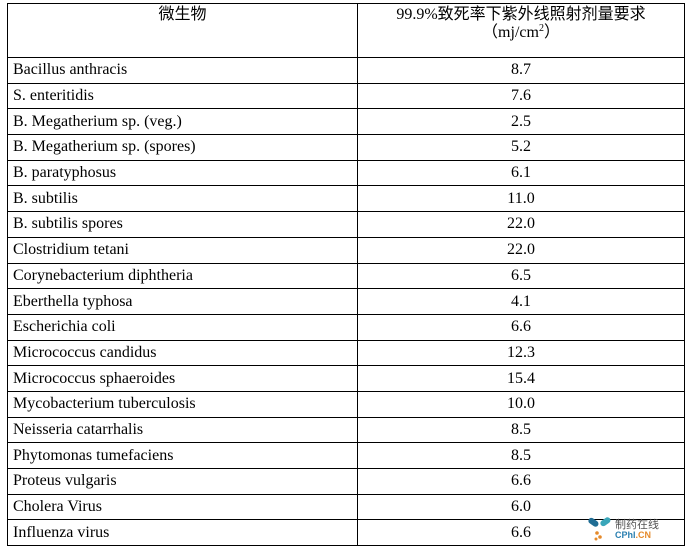 The height and width of the screenshot is (551, 689). I want to click on header-dose: 99.9%致死率下紫外线照射剂量要求 （mj/cm2）, so click(521, 30).